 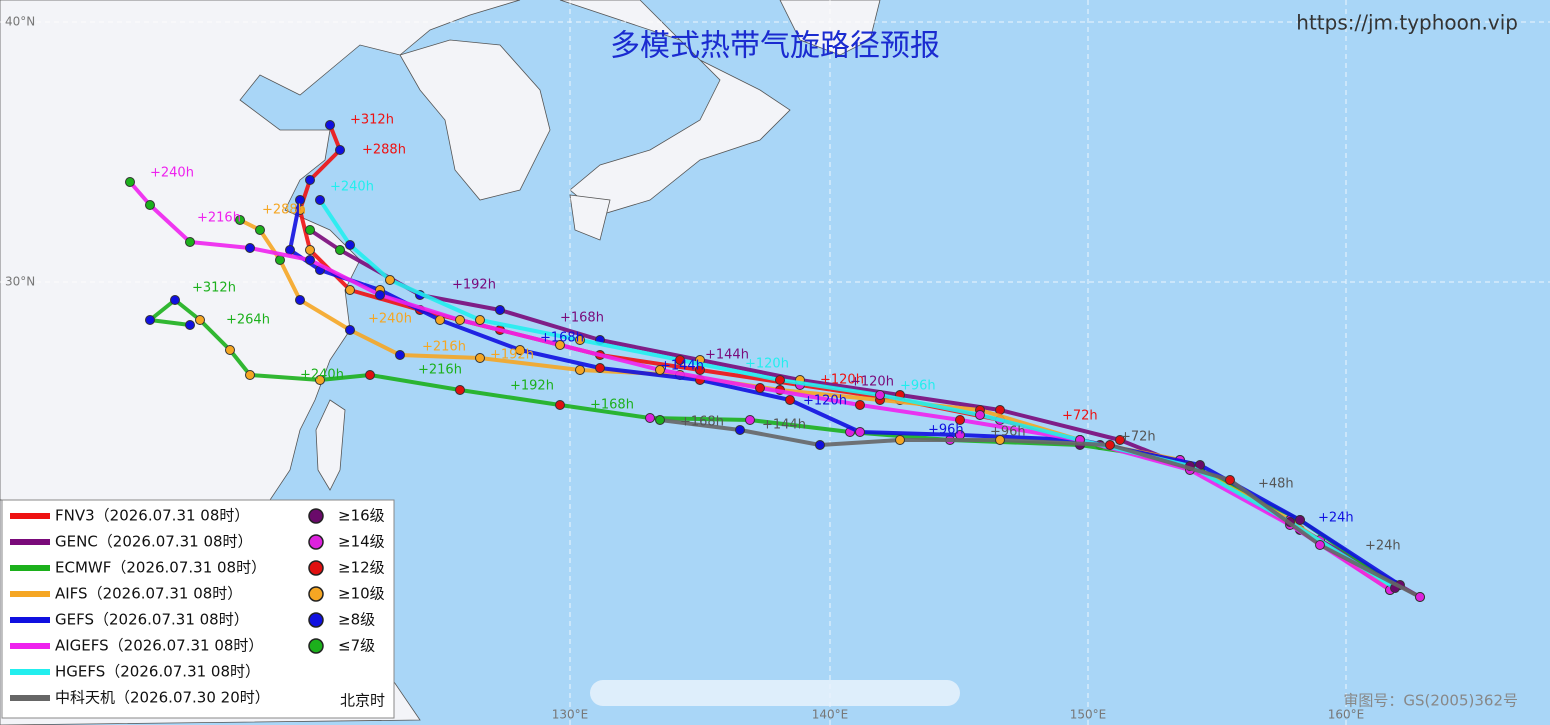 I want to click on lat-label: 40°N, so click(x=20, y=22).